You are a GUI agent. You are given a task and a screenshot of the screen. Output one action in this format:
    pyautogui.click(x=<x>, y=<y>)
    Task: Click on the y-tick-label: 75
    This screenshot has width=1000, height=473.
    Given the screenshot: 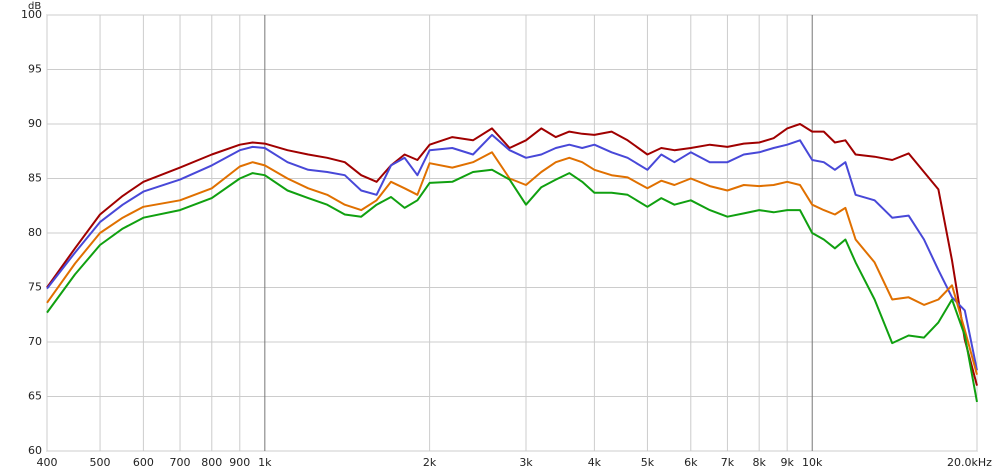 What is the action you would take?
    pyautogui.click(x=35, y=287)
    